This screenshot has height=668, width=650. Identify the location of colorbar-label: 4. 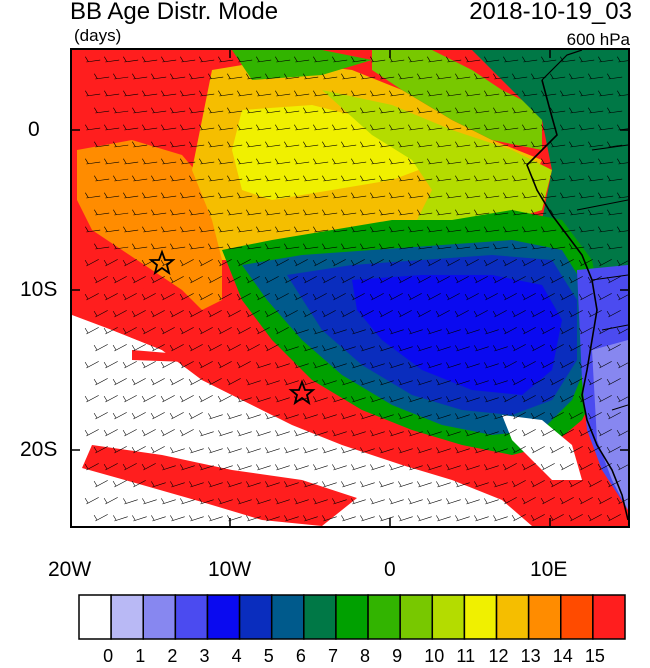
(236, 656).